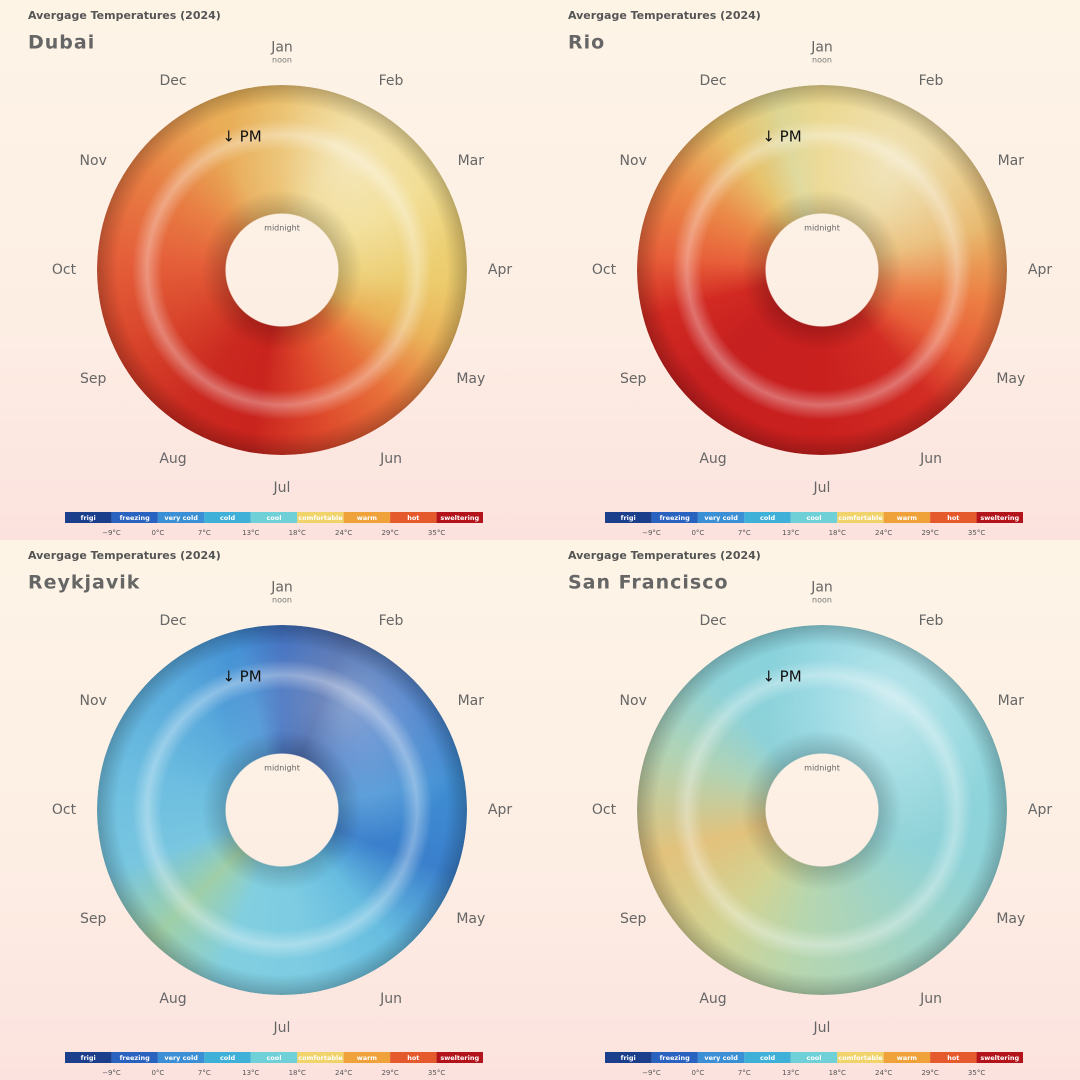  I want to click on legend-label: cool, so click(273, 518).